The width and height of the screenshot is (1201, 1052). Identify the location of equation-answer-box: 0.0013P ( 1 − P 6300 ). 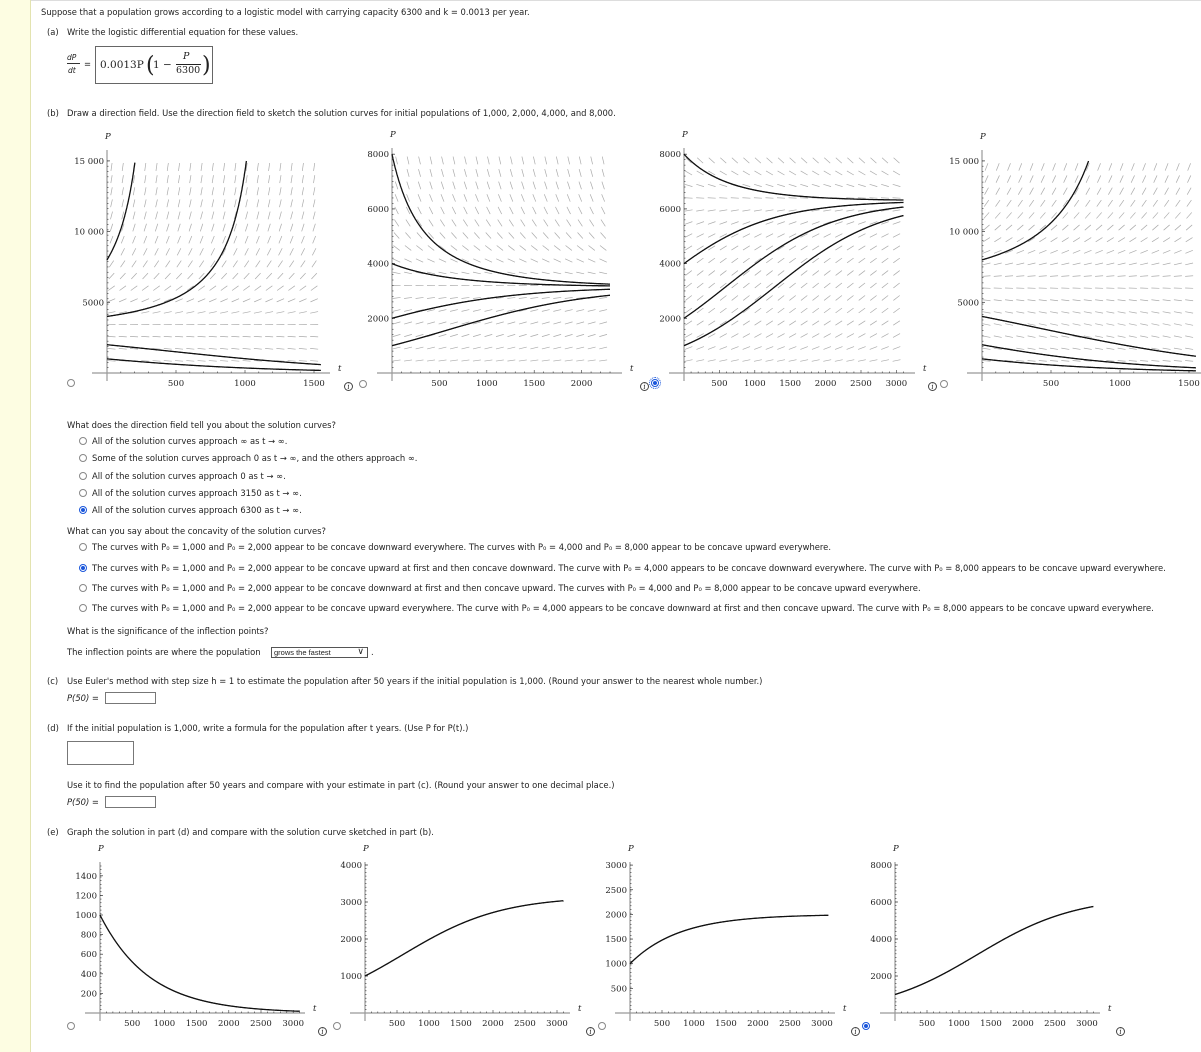
(154, 65).